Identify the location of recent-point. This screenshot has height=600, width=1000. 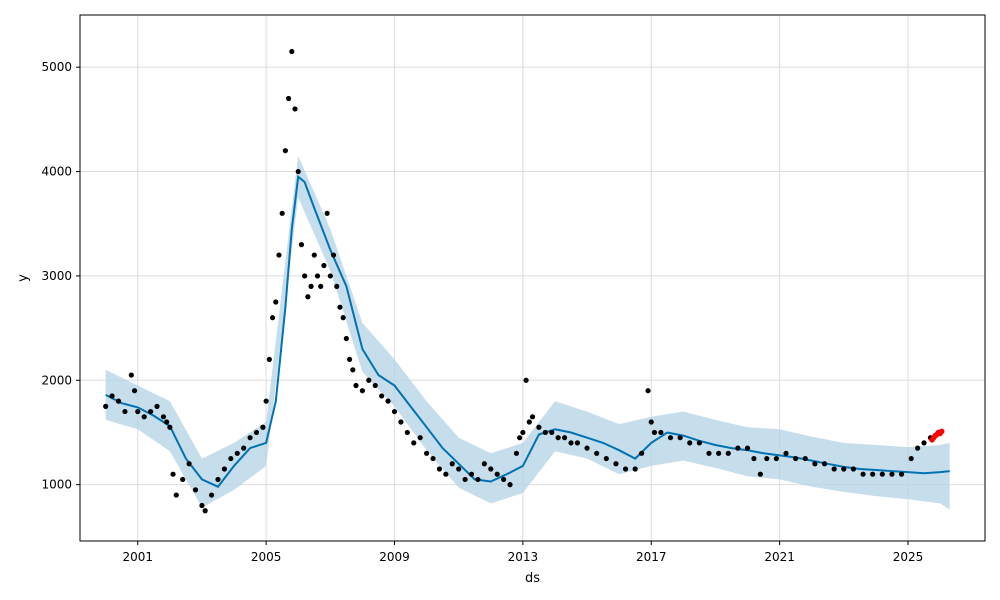
(941, 431).